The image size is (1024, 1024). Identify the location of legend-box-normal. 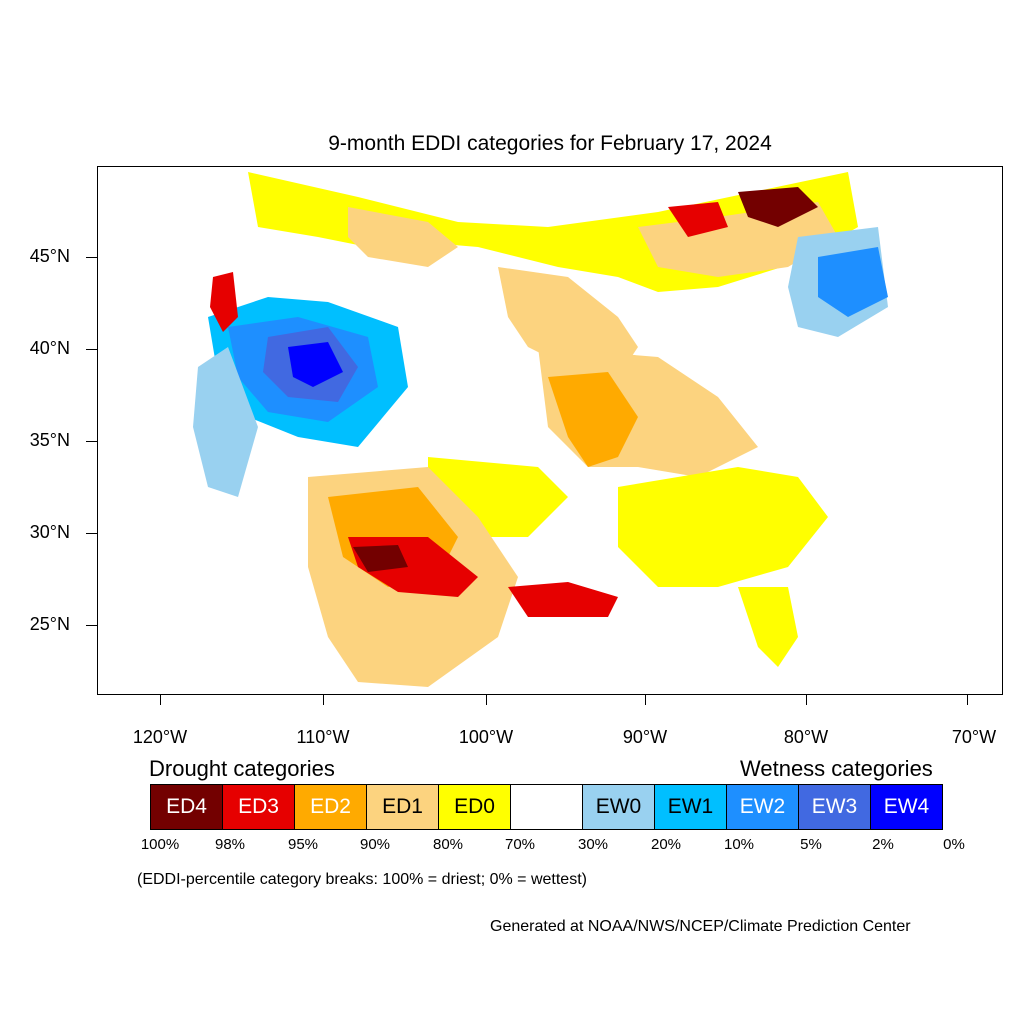
(546, 807).